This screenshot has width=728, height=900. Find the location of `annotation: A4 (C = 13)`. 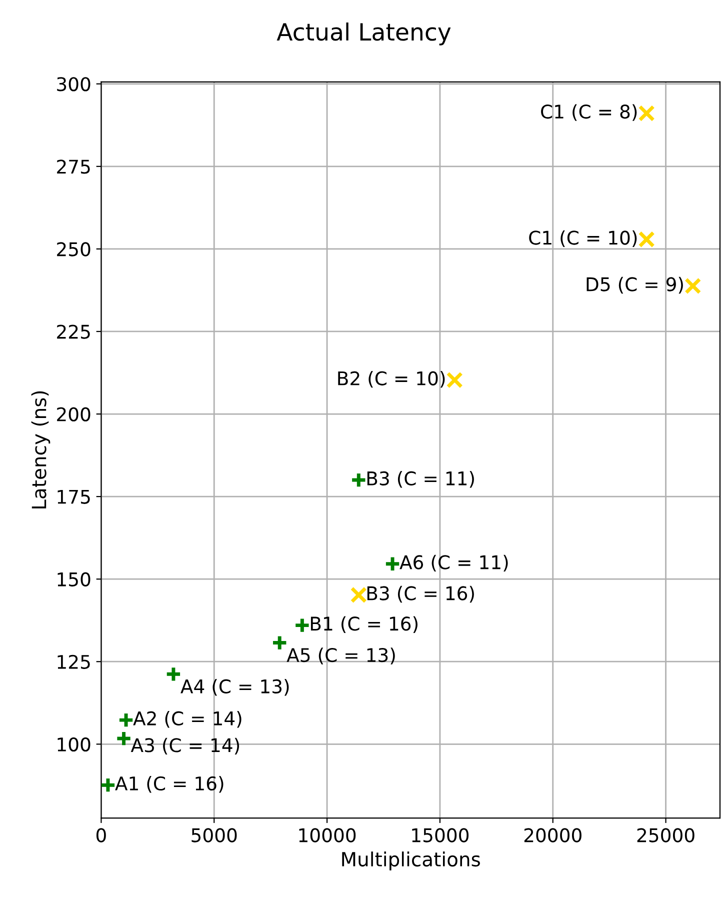

annotation: A4 (C = 13) is located at coordinates (234, 687).